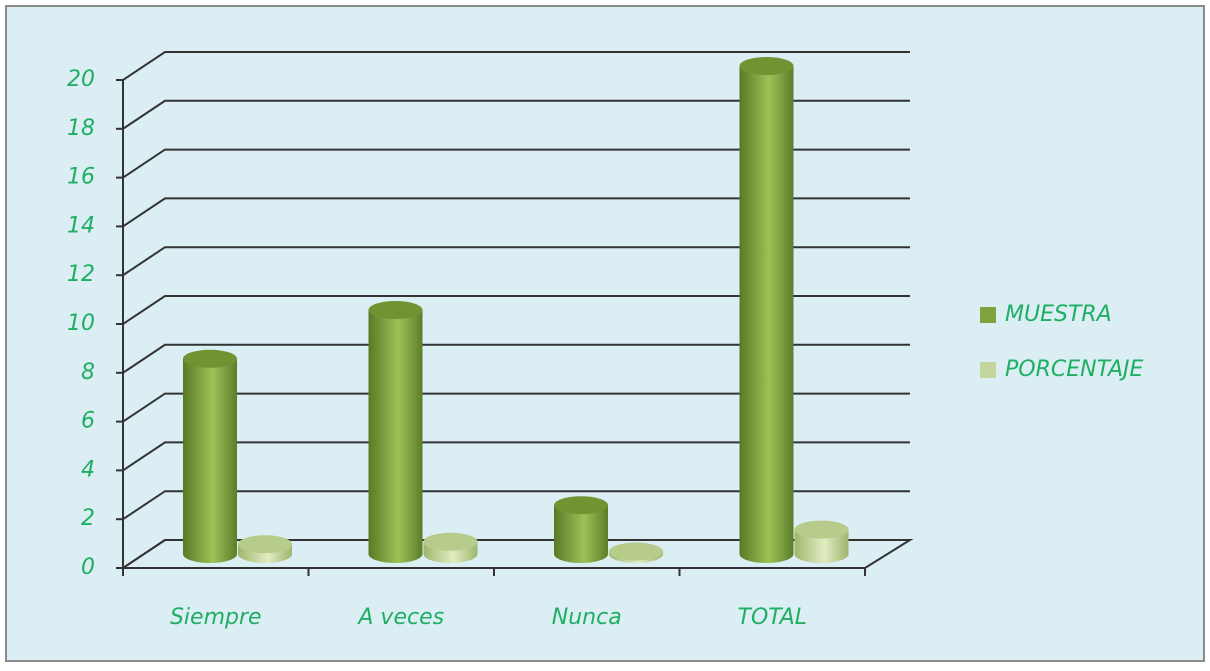 This screenshot has height=671, width=1210. Describe the element at coordinates (216, 617) in the screenshot. I see `x-tick-label: Siempre` at that location.